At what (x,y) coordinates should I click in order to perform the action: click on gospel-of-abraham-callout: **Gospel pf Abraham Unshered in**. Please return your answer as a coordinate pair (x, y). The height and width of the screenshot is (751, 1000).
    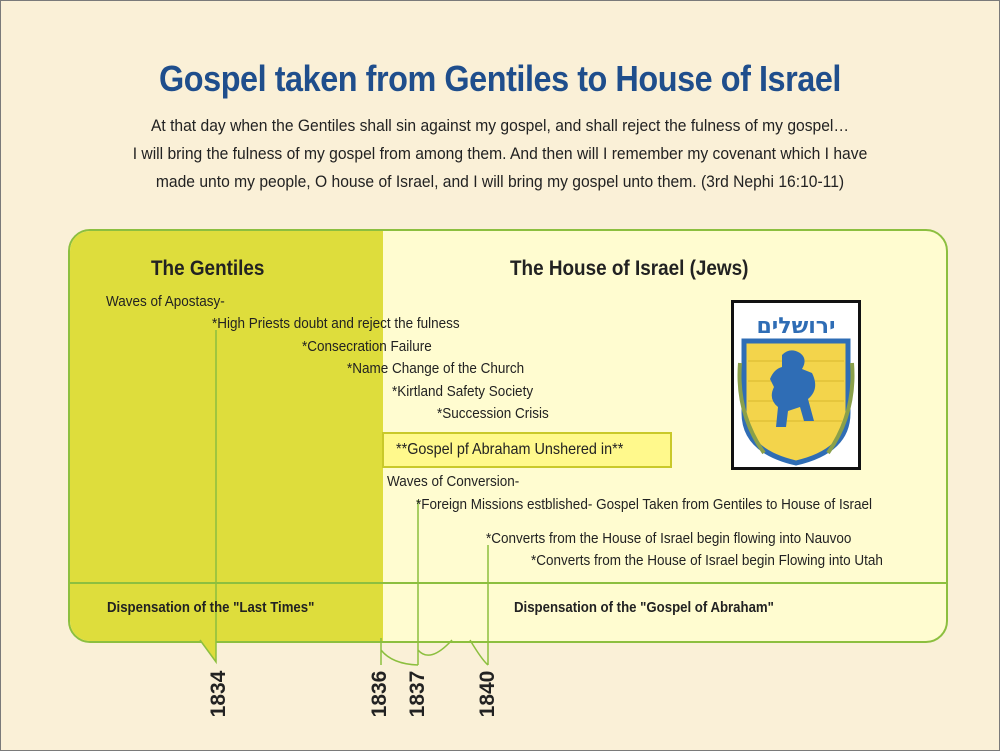
    Looking at the image, I should click on (527, 450).